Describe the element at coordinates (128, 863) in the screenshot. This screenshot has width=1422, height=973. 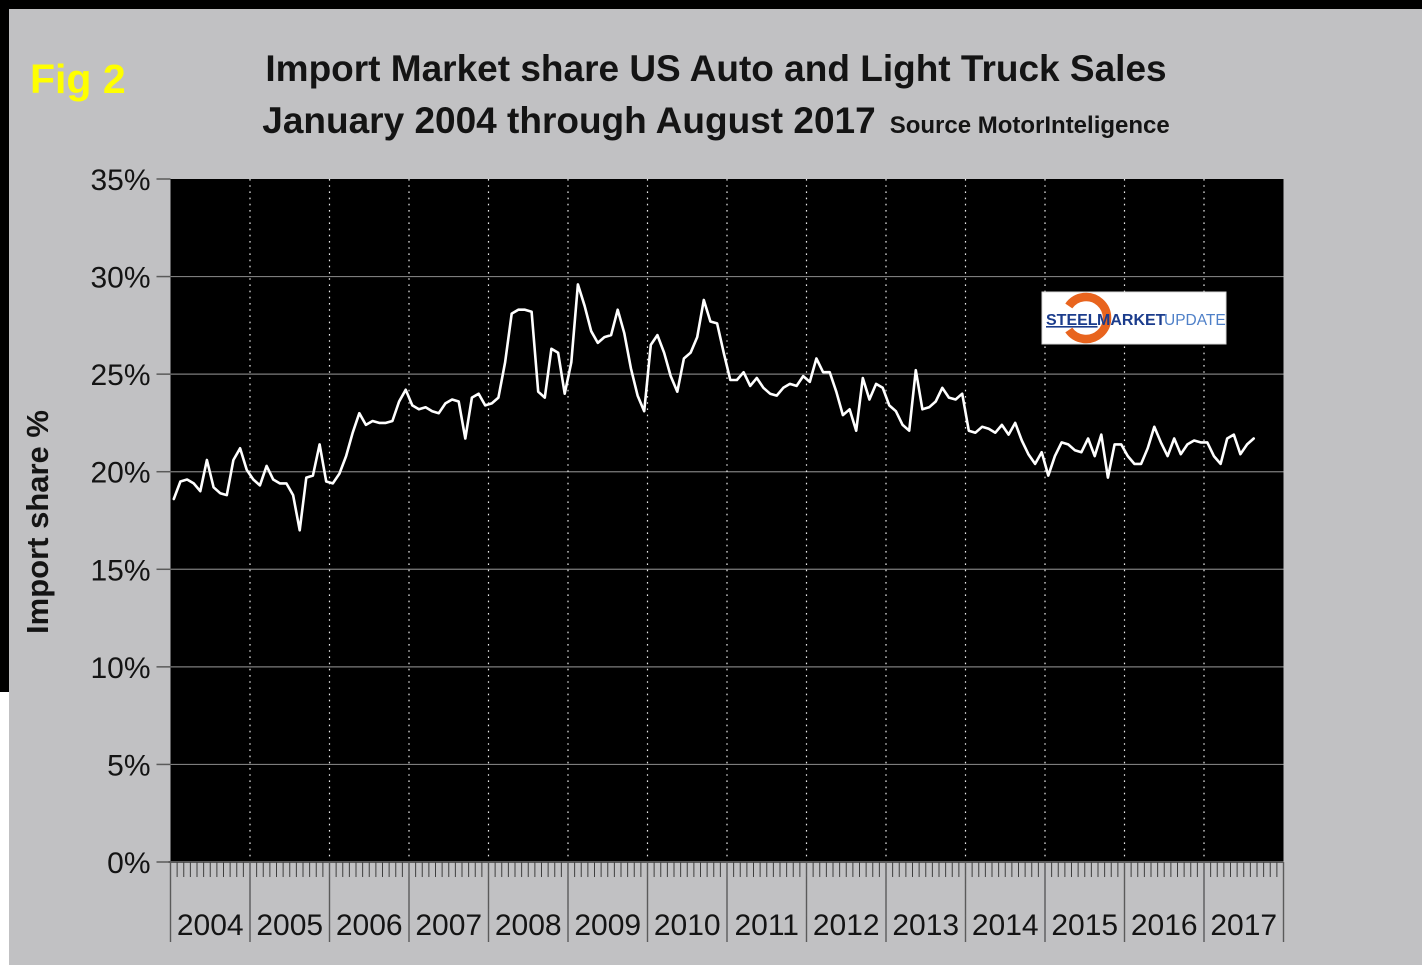
I see `y-tick-label: 0%` at that location.